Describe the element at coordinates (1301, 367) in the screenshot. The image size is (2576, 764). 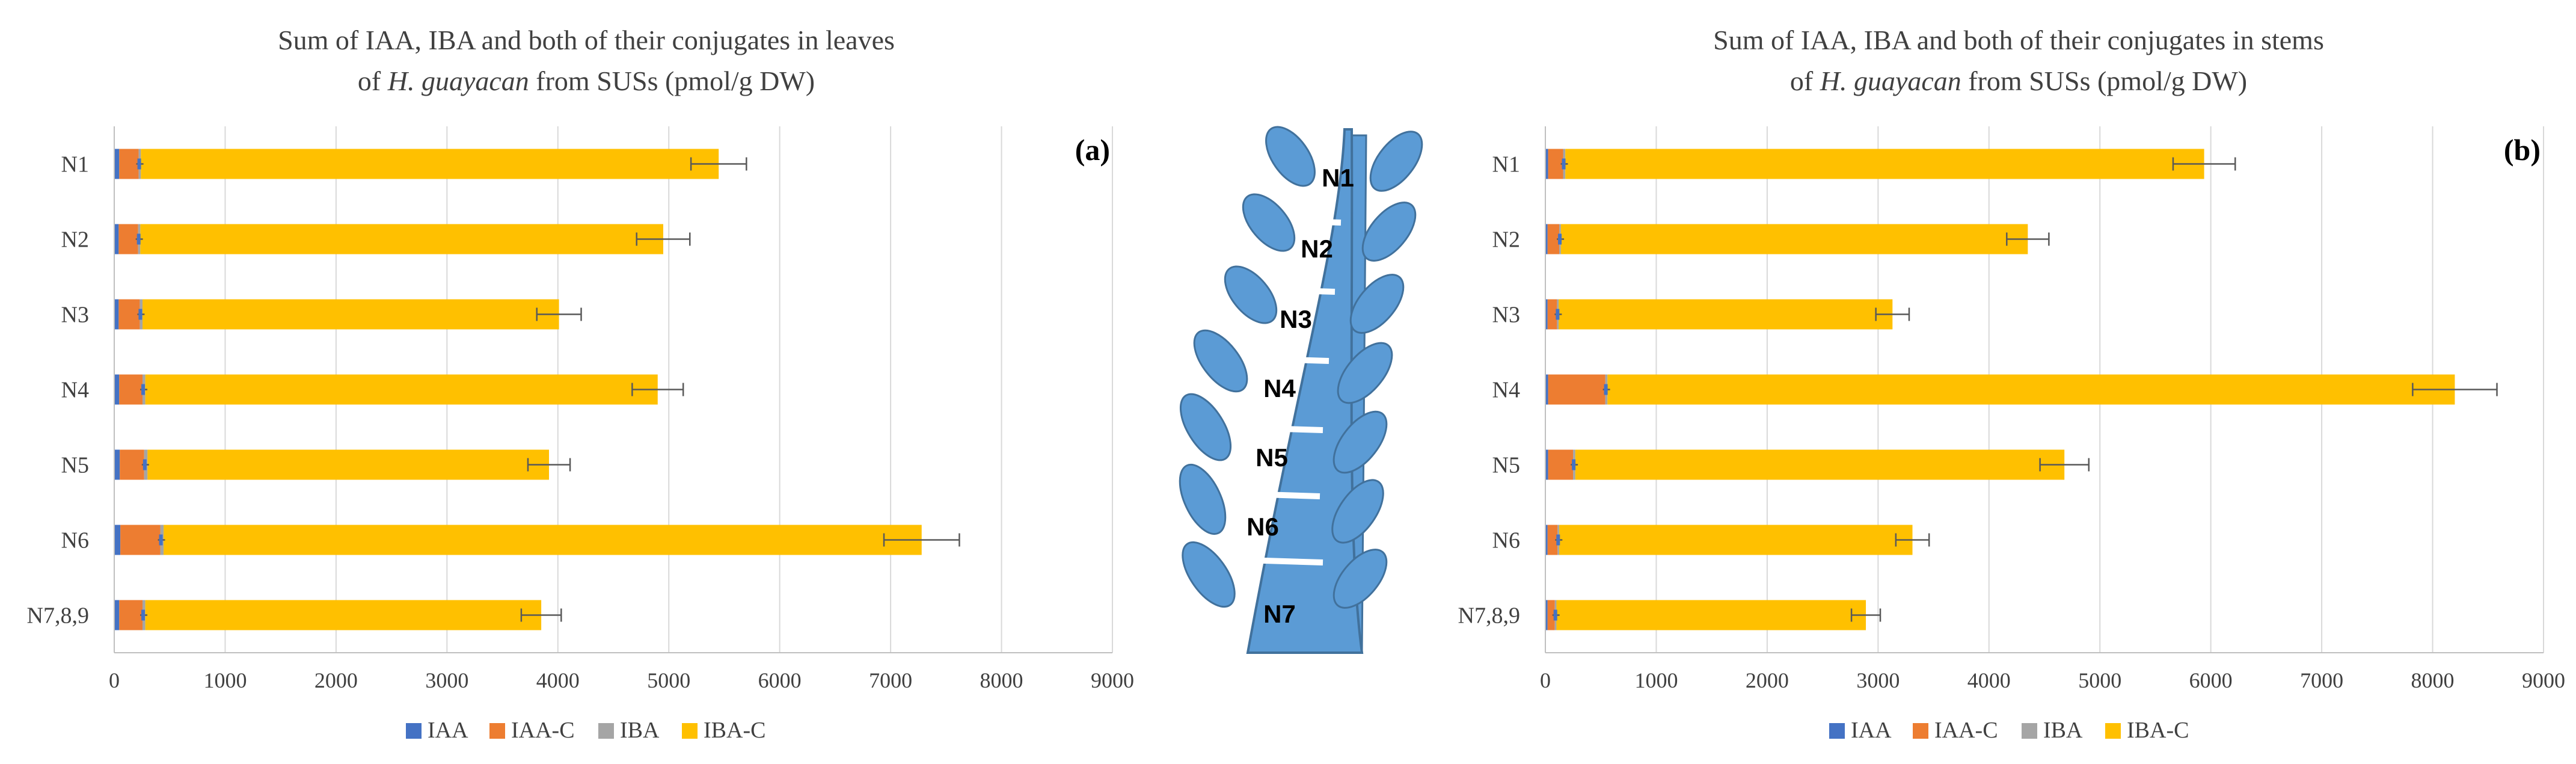
I see `leaves` at that location.